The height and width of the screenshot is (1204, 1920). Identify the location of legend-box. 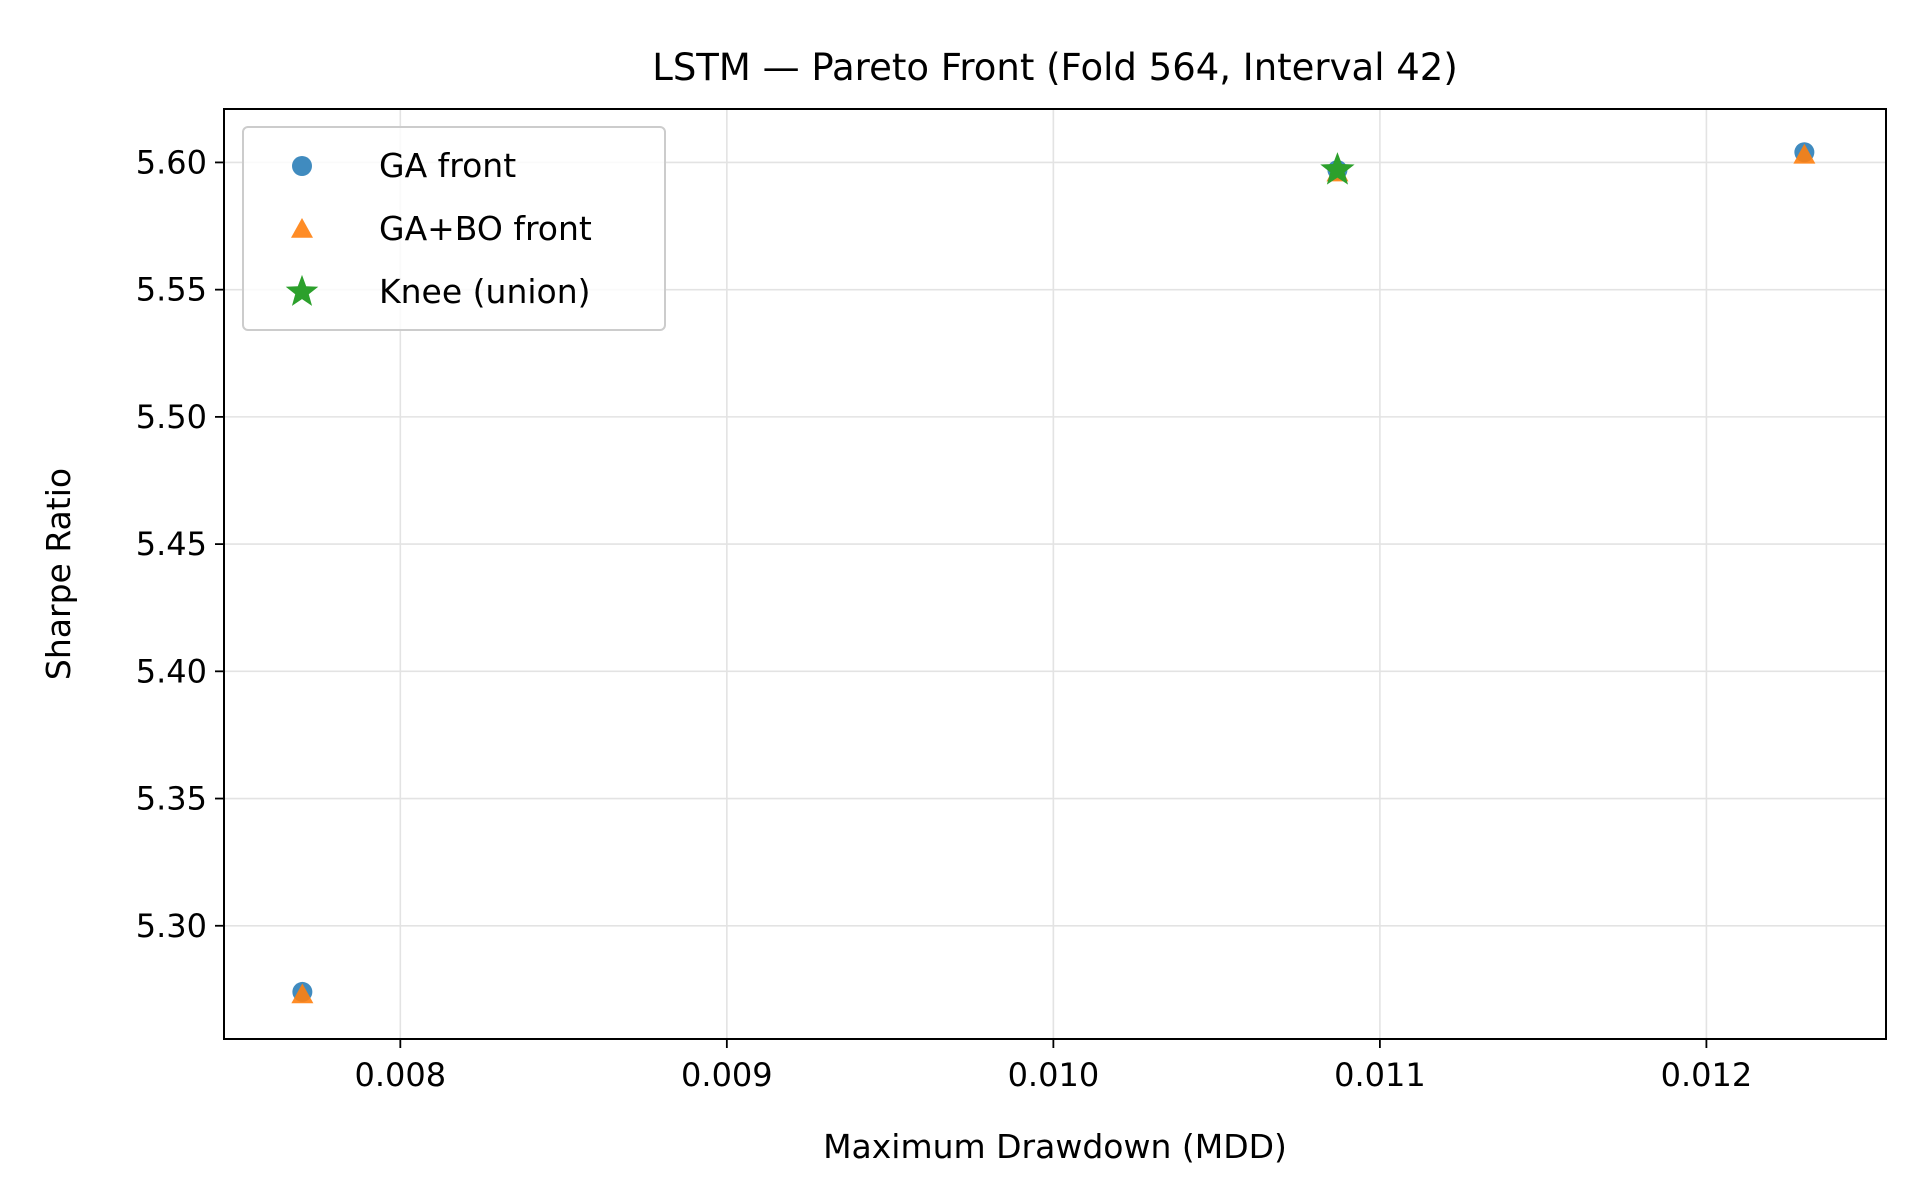
(454, 228).